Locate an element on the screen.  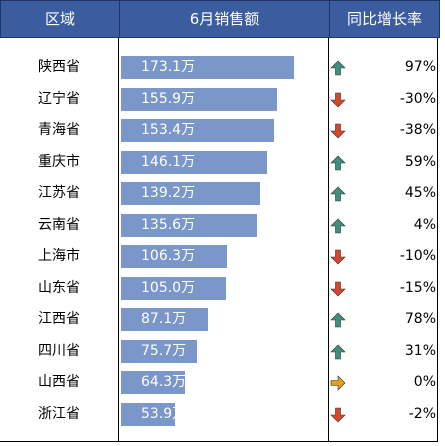
table-row: 上海市 106.3万 -10% is located at coordinates (220, 257).